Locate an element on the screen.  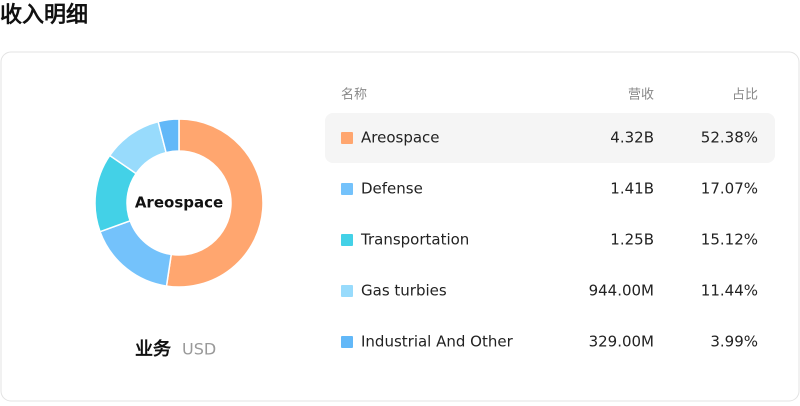
column-header: 名称 is located at coordinates (354, 95).